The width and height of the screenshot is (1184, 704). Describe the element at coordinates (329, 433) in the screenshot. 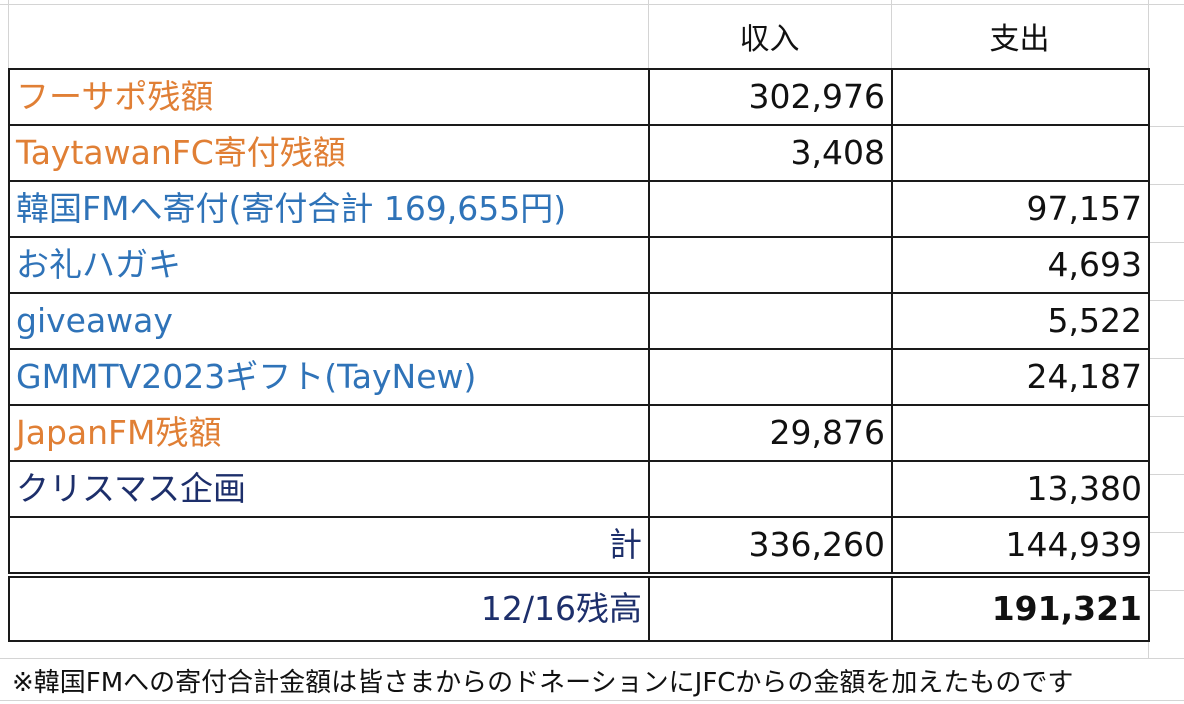

I see `row-label: JapanFM残額` at that location.